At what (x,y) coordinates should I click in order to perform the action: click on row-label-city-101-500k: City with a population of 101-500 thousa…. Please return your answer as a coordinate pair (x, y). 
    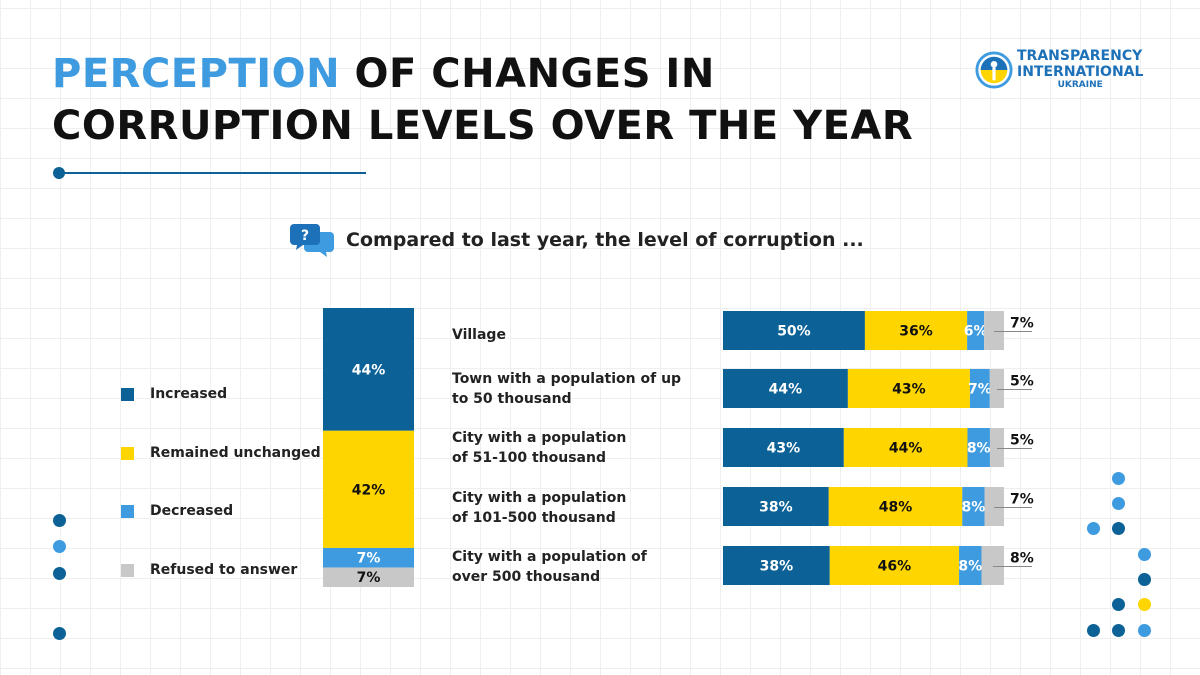
    Looking at the image, I should click on (577, 508).